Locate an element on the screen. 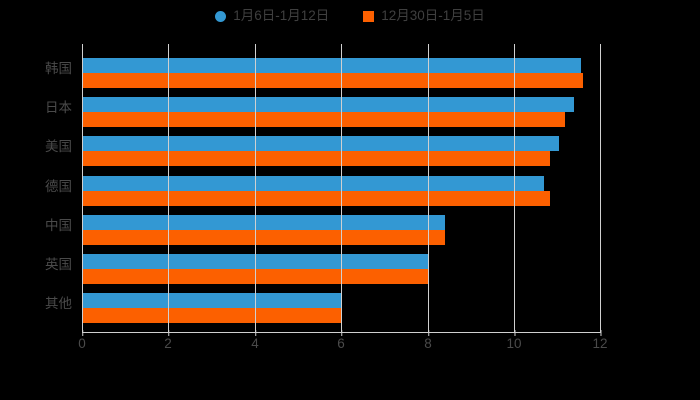  y-axis-line is located at coordinates (82, 188).